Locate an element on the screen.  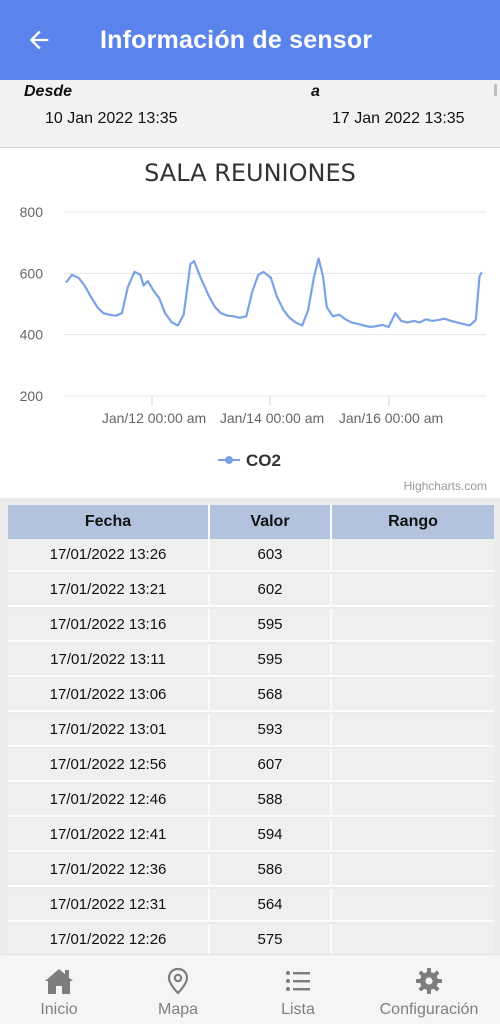
from-date: 10 Jan 2022 13:35 is located at coordinates (111, 118).